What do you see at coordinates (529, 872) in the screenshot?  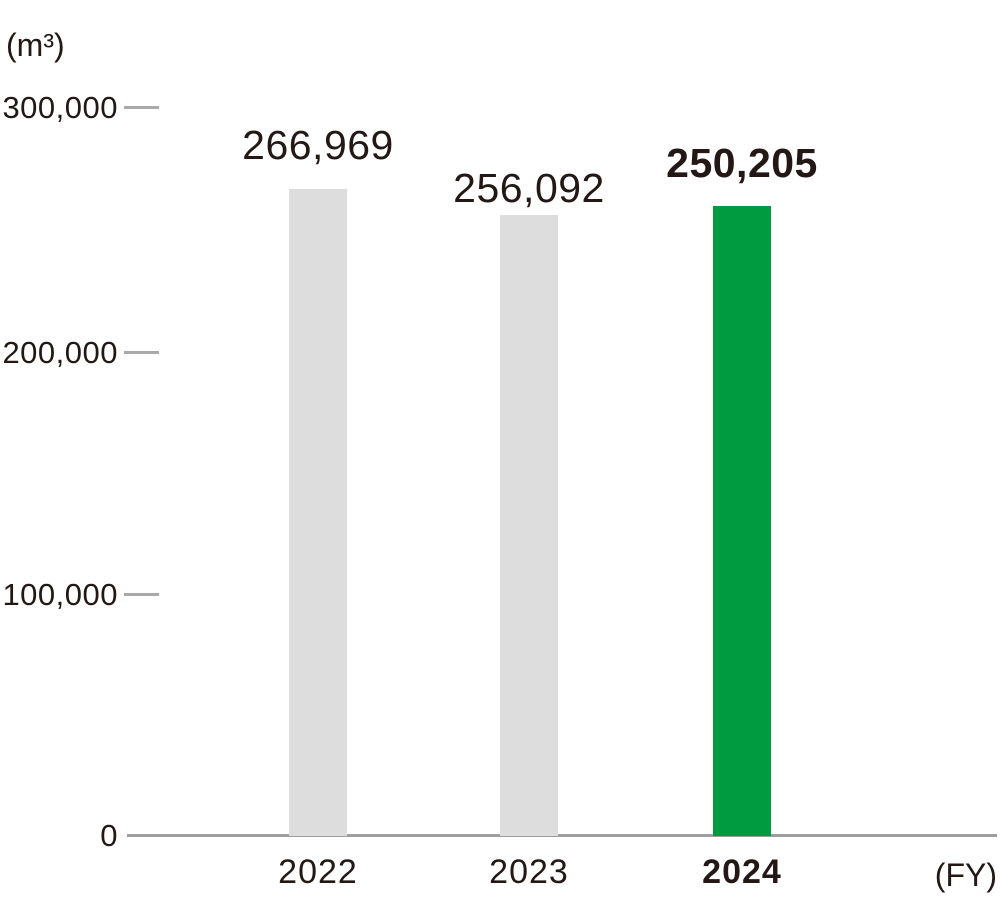 I see `x-tick-label-2023: 2023` at bounding box center [529, 872].